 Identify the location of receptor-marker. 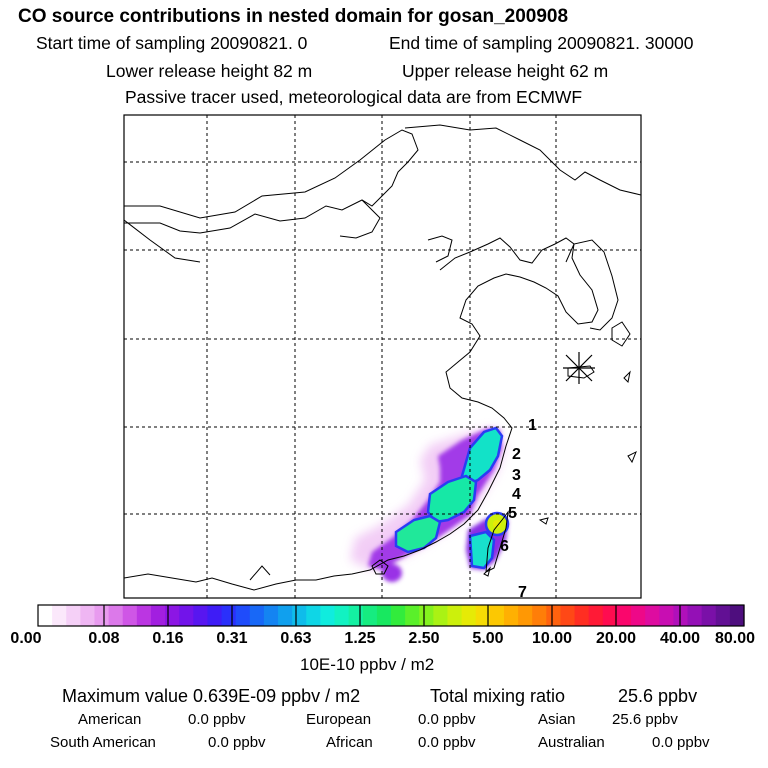
(579, 368).